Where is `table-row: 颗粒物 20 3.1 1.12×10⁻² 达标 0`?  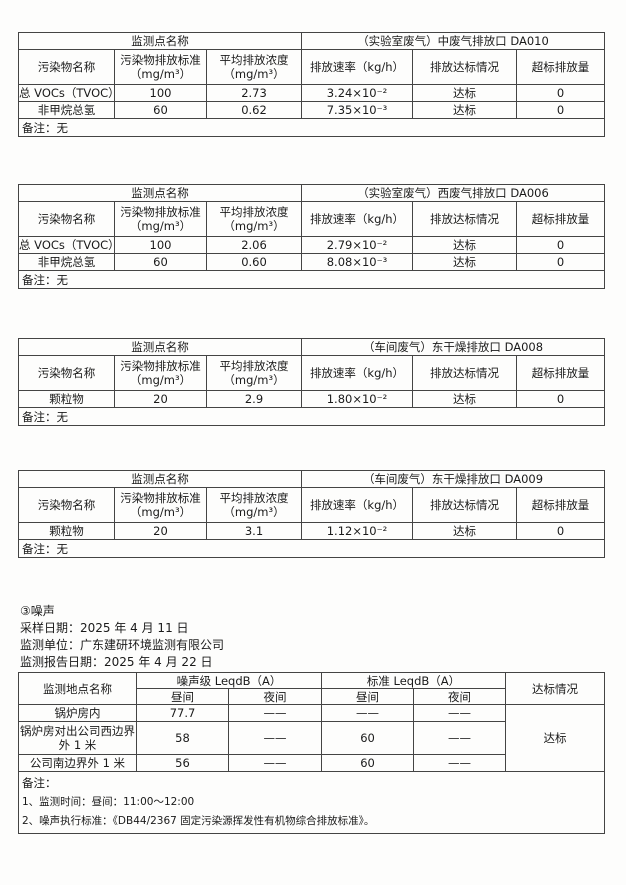 table-row: 颗粒物 20 3.1 1.12×10⁻² 达标 0 is located at coordinates (311, 531).